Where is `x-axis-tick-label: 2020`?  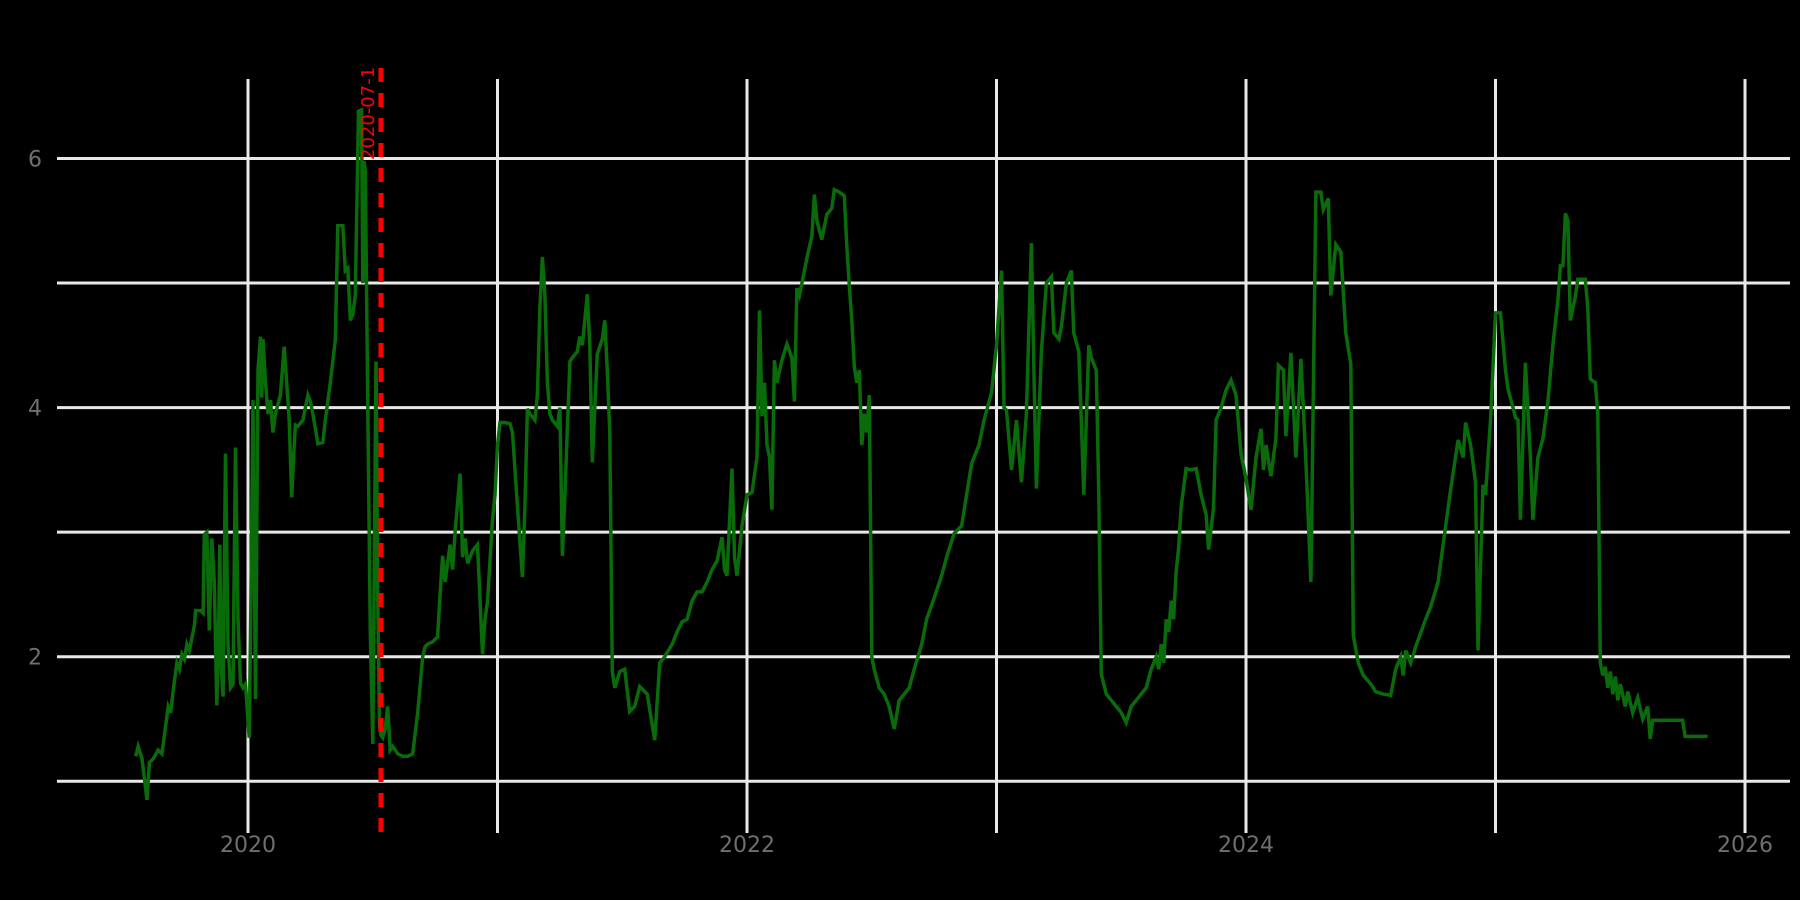 x-axis-tick-label: 2020 is located at coordinates (248, 845).